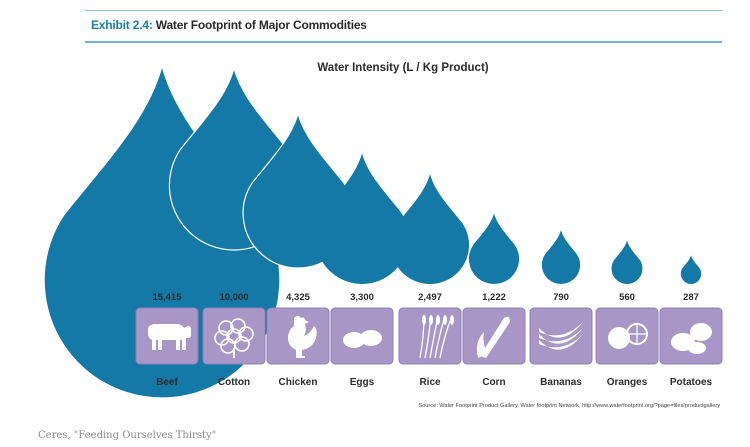 The image size is (750, 447). I want to click on tile-eggs, so click(362, 336).